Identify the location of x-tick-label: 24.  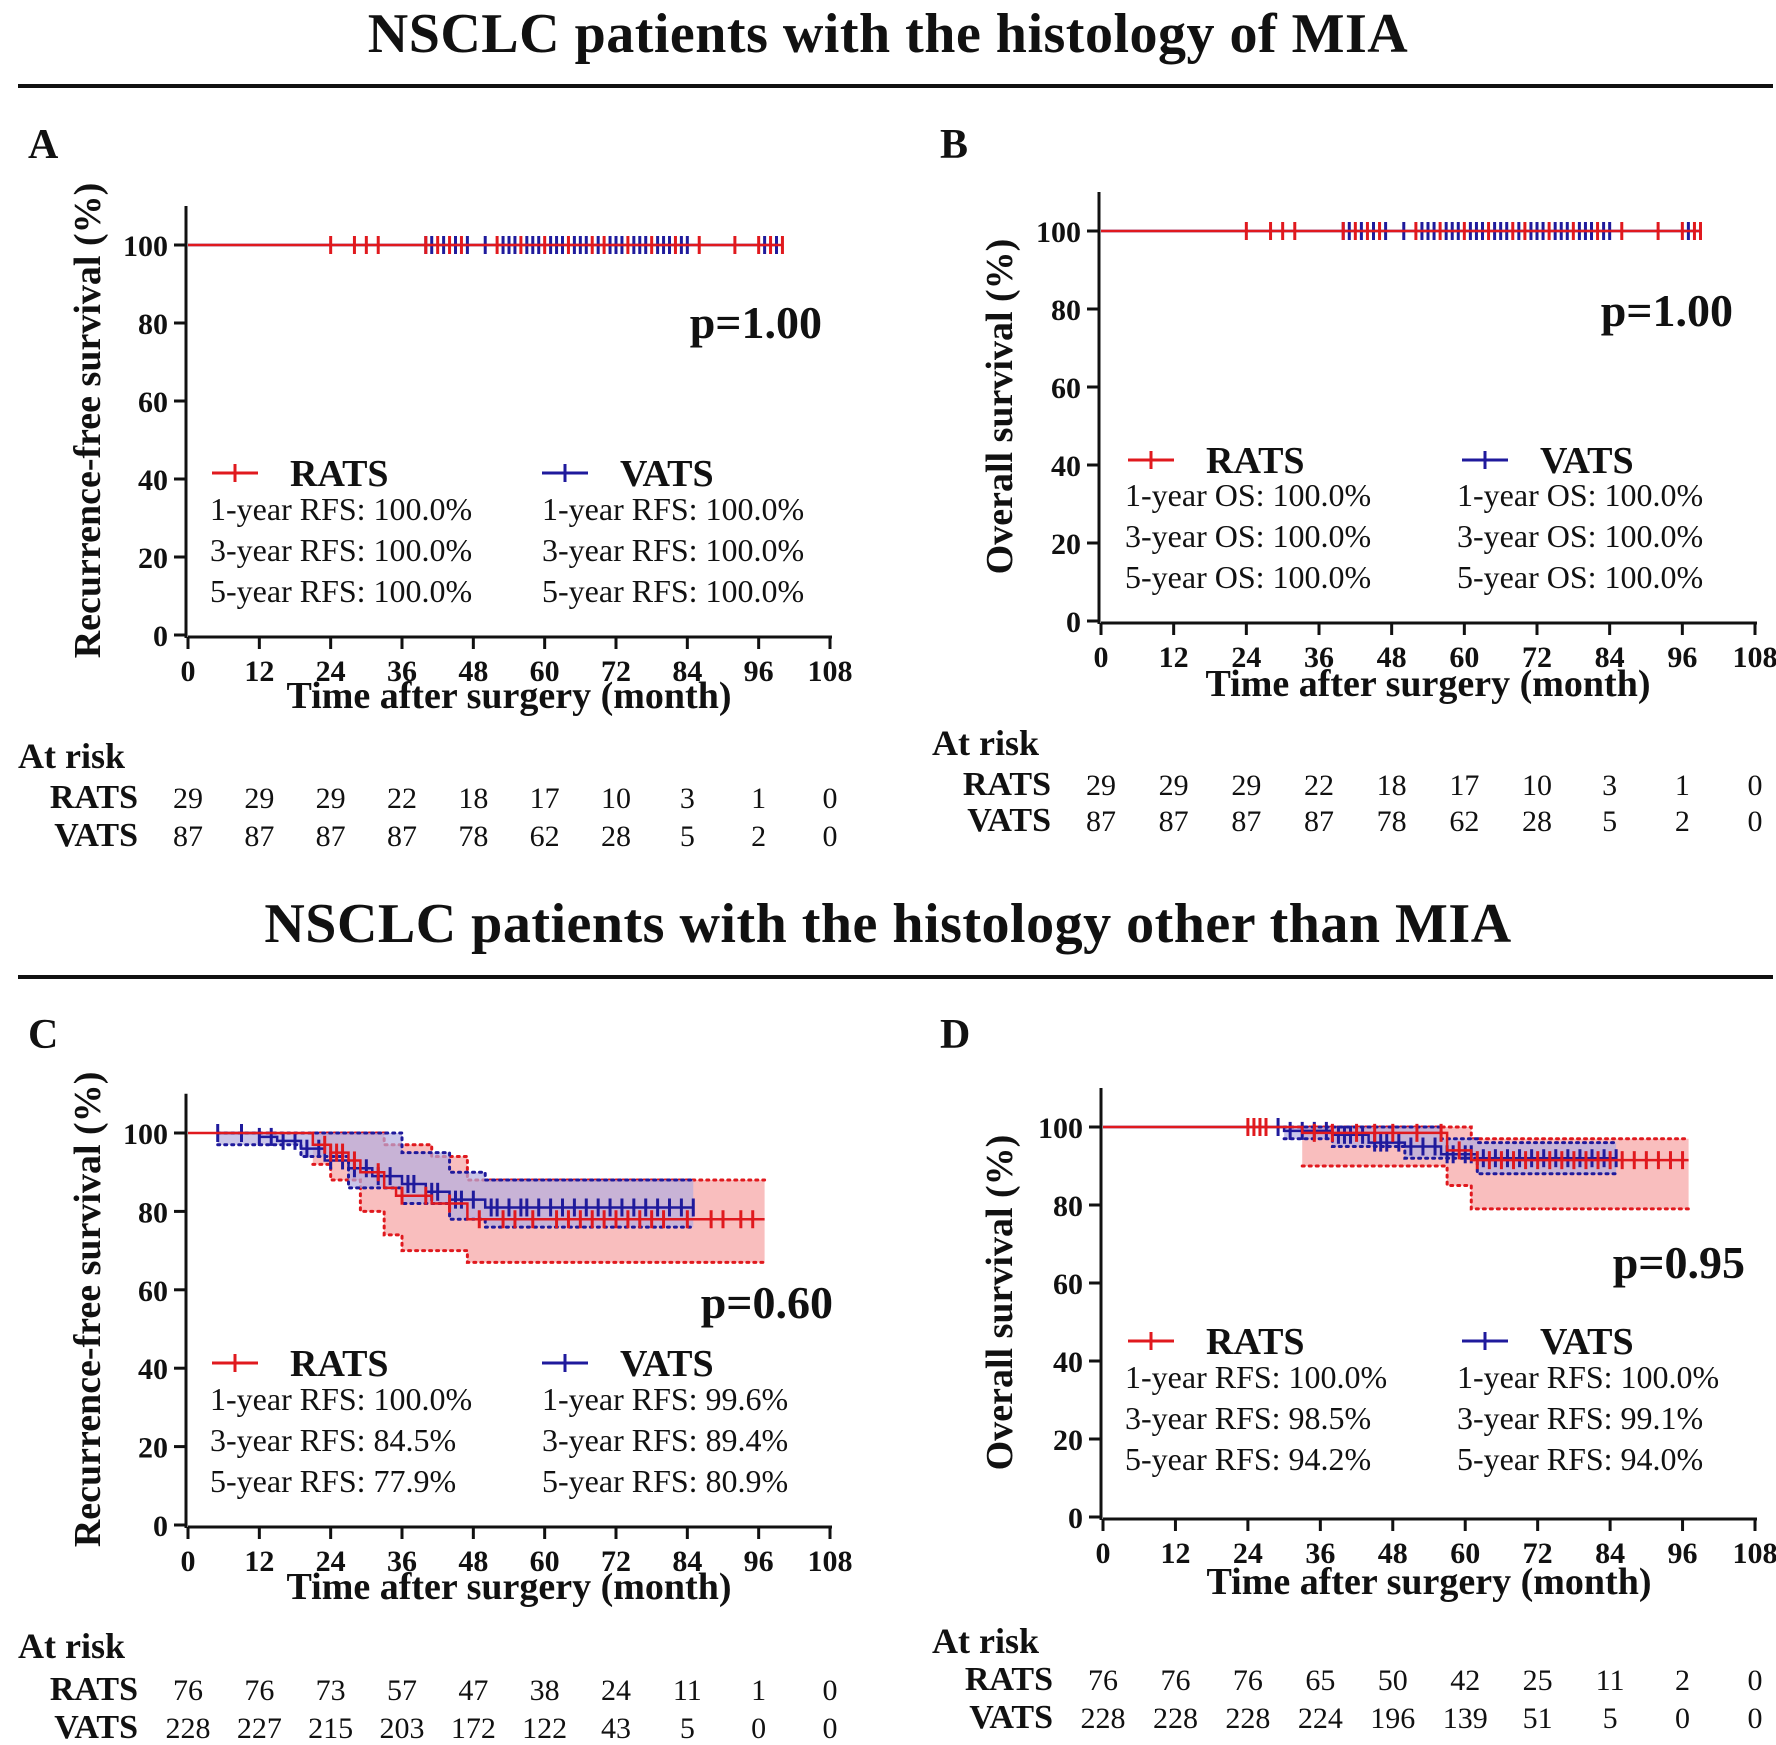
(1248, 1553).